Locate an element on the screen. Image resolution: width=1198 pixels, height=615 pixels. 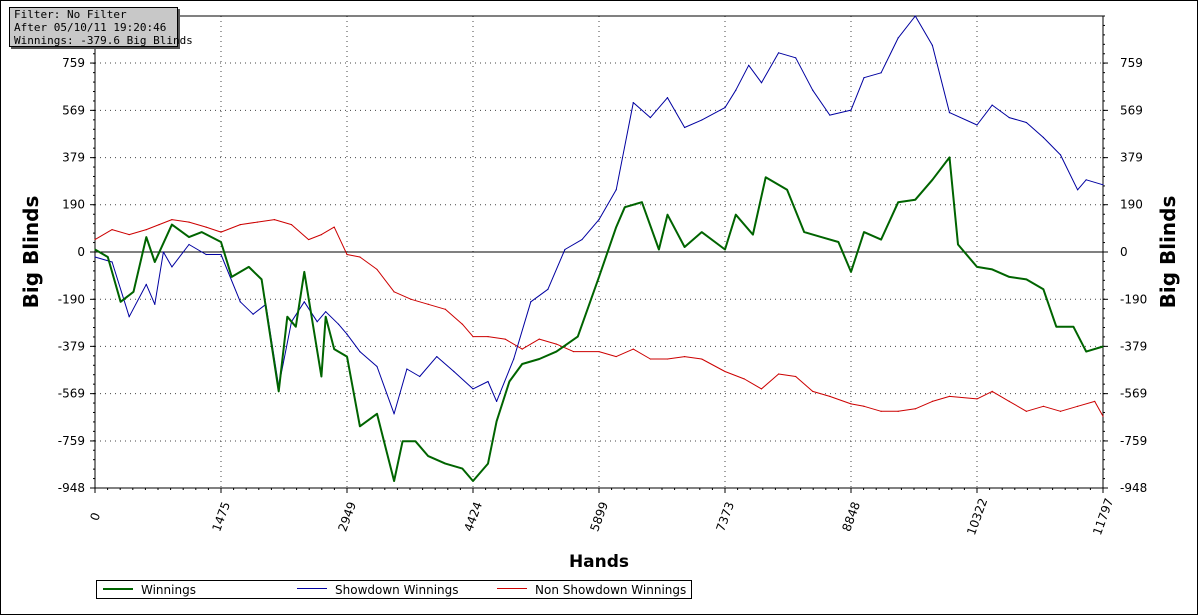
x-tick-label: 2949 is located at coordinates (347, 516).